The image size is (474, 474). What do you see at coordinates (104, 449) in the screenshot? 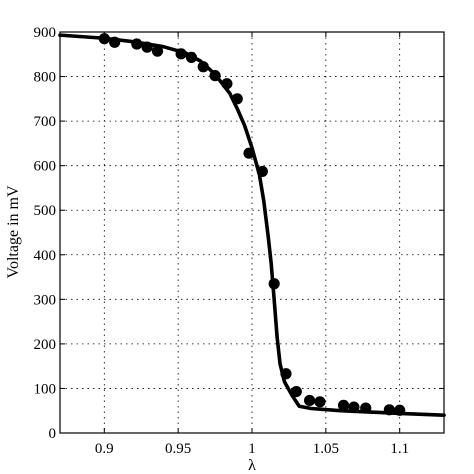
I see `x-tick-label: 0.9` at bounding box center [104, 449].